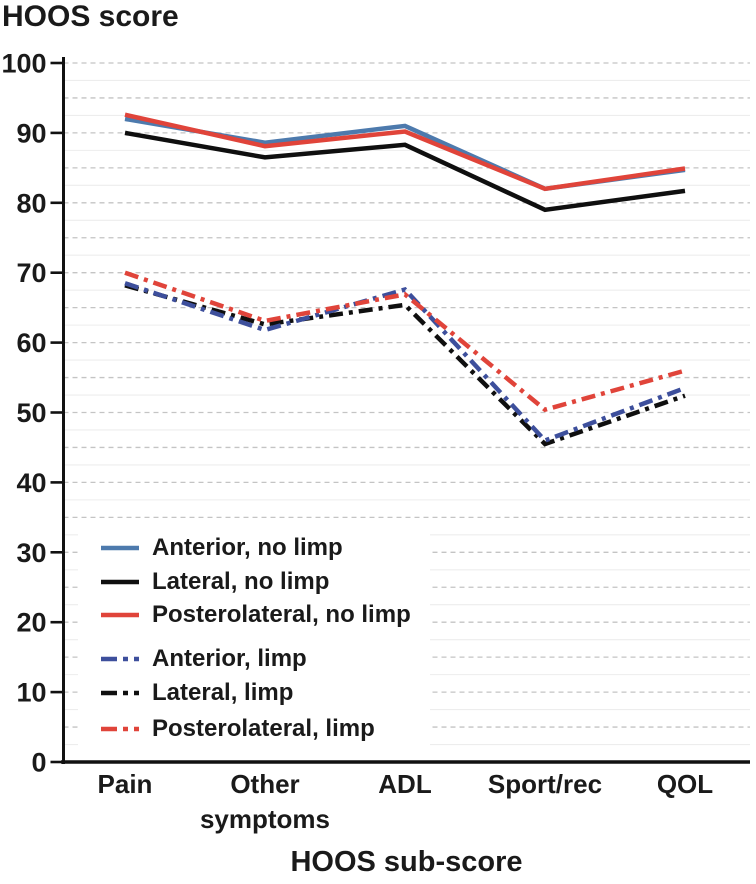 This screenshot has width=756, height=884. What do you see at coordinates (31, 693) in the screenshot?
I see `y-tick-label: 10` at bounding box center [31, 693].